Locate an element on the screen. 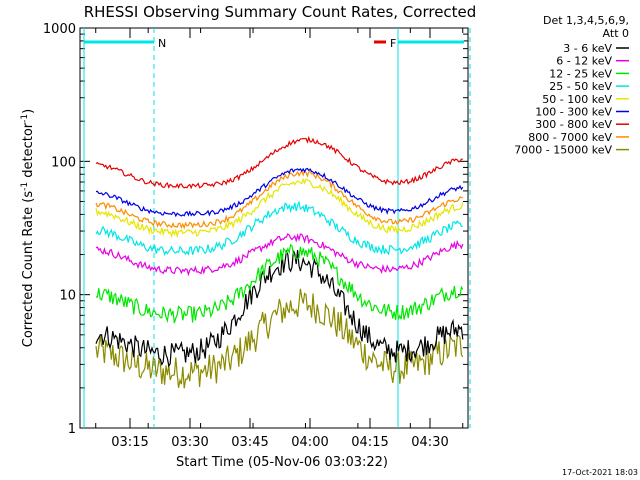  y-tick-label: 1000 is located at coordinates (59, 29).